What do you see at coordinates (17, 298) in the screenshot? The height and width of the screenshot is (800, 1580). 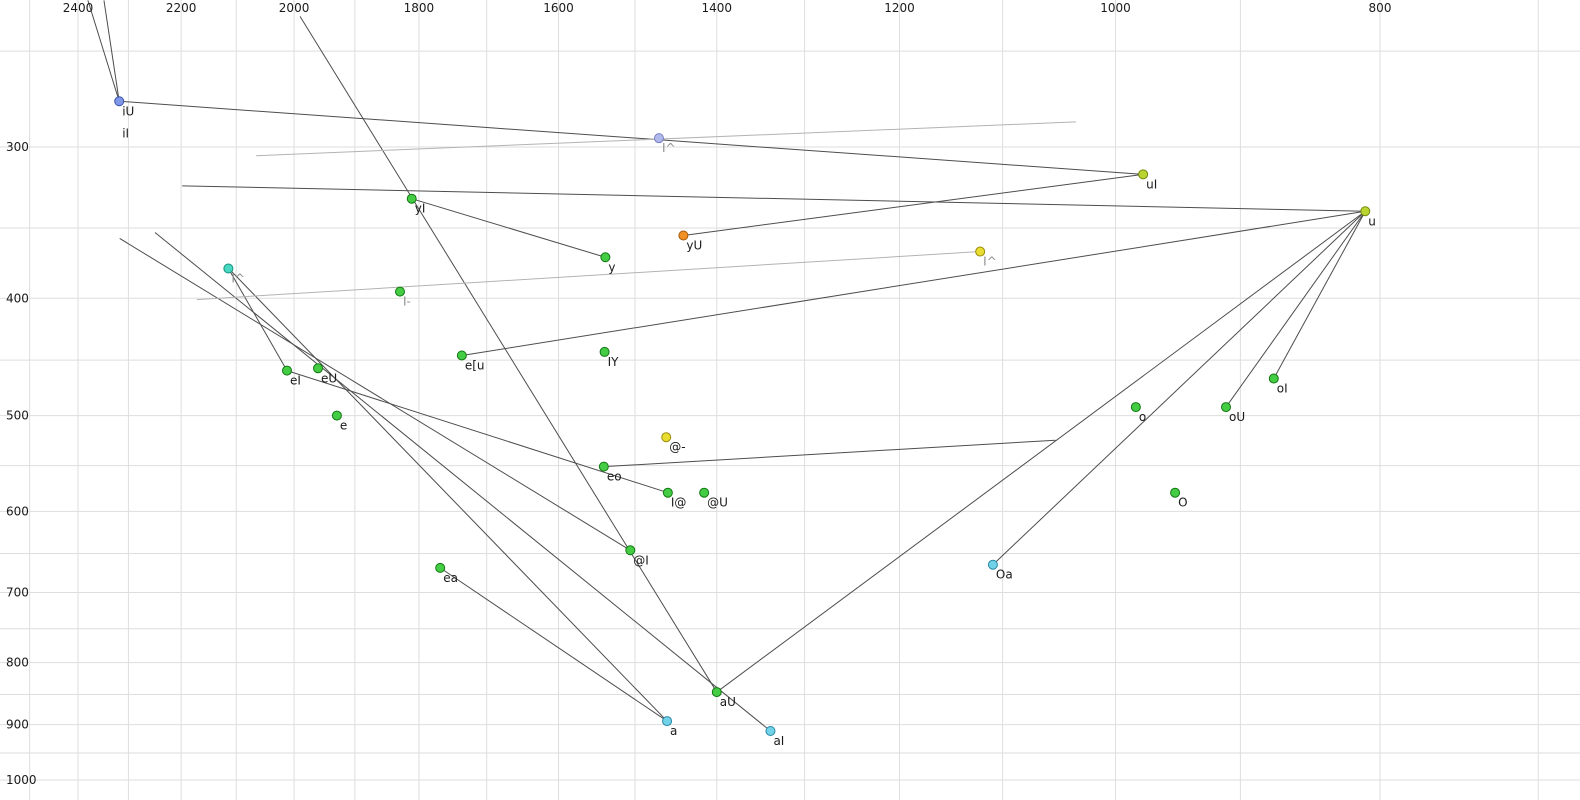 I see `y-axis-tick-label: 400` at bounding box center [17, 298].